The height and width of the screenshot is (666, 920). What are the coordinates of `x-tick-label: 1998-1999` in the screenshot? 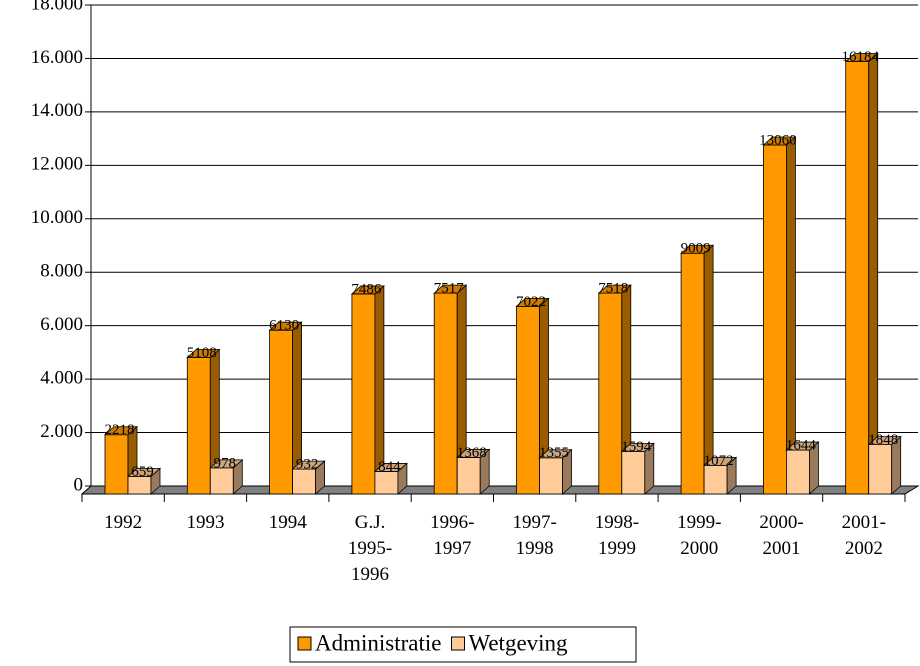 It's located at (617, 535).